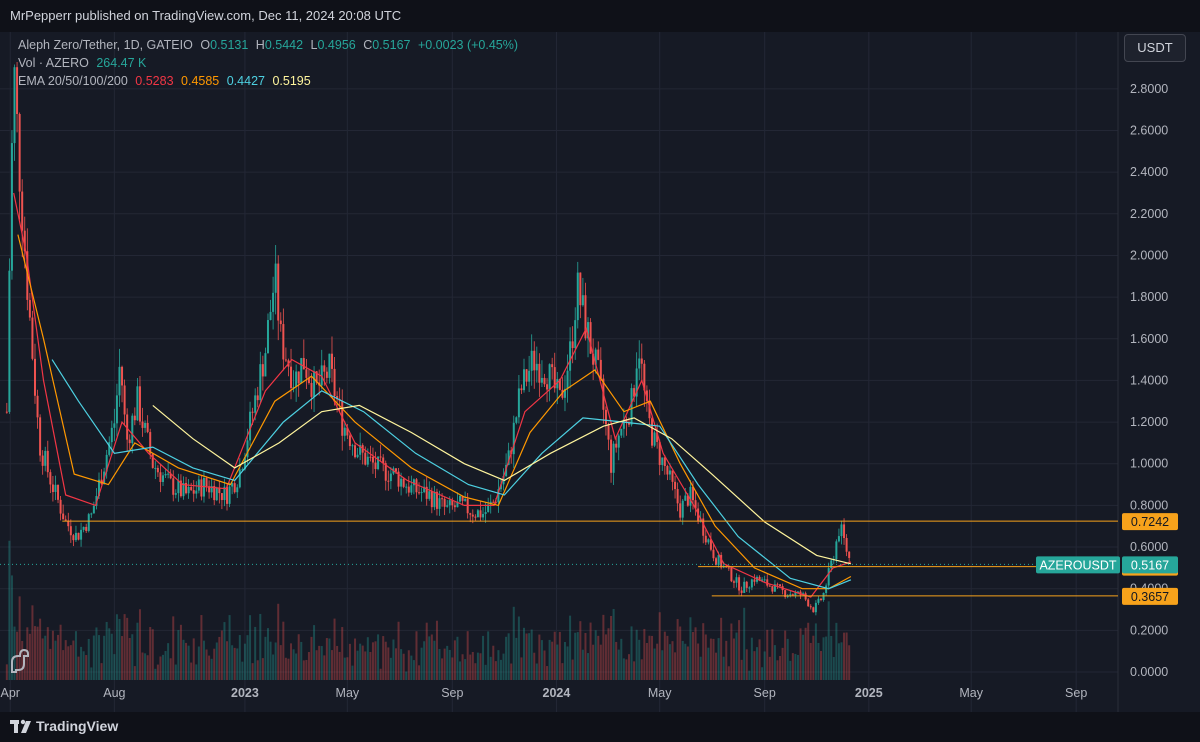  Describe the element at coordinates (1149, 255) in the screenshot. I see `y-tick-label: 2.0000` at that location.